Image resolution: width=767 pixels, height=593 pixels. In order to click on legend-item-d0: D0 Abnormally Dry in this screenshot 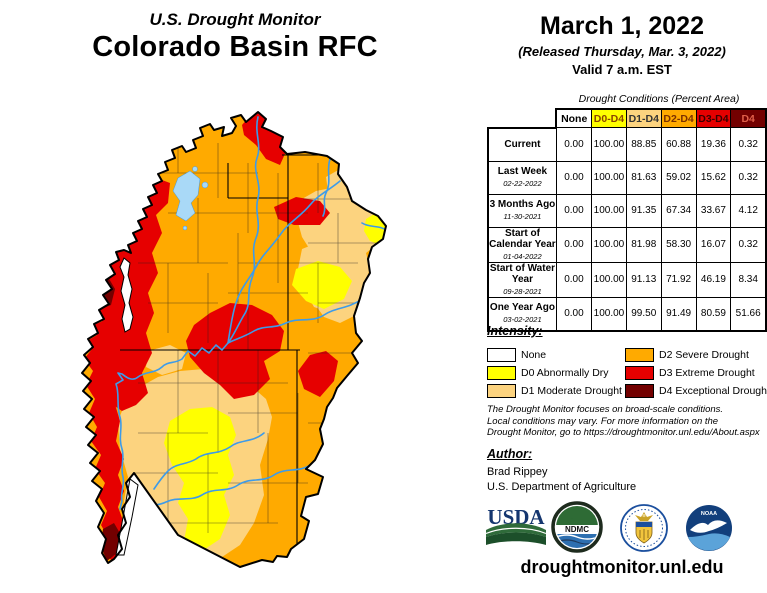, I will do `click(556, 373)`.